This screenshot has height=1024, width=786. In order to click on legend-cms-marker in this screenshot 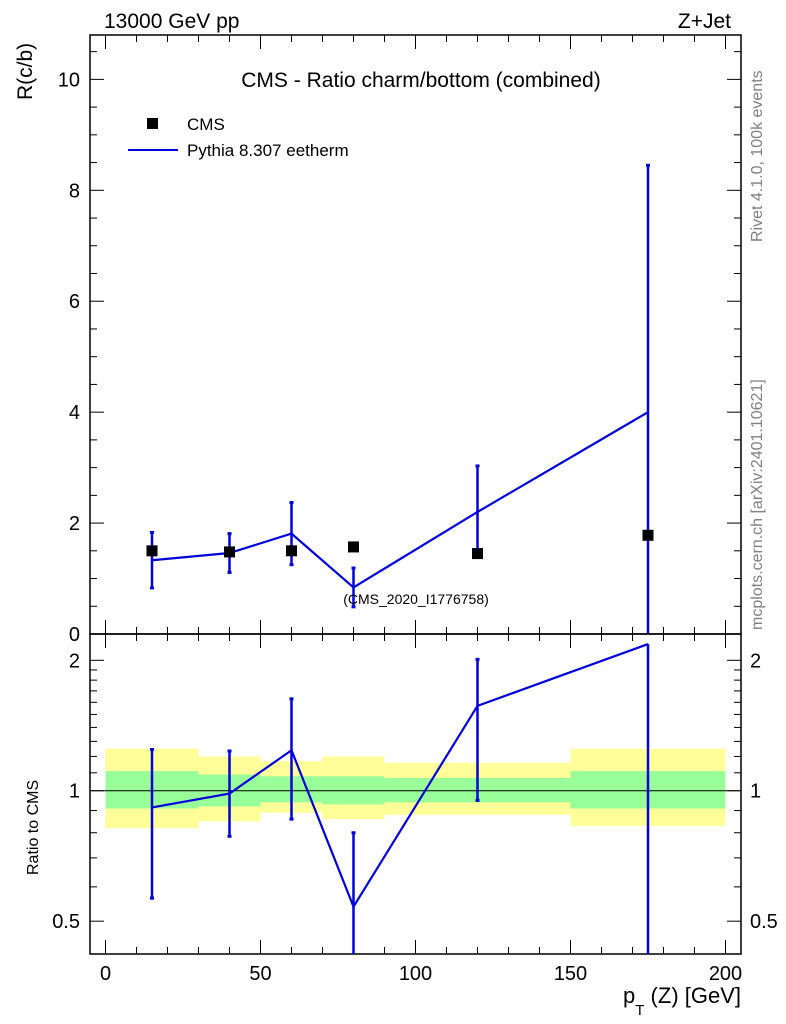, I will do `click(152, 123)`.